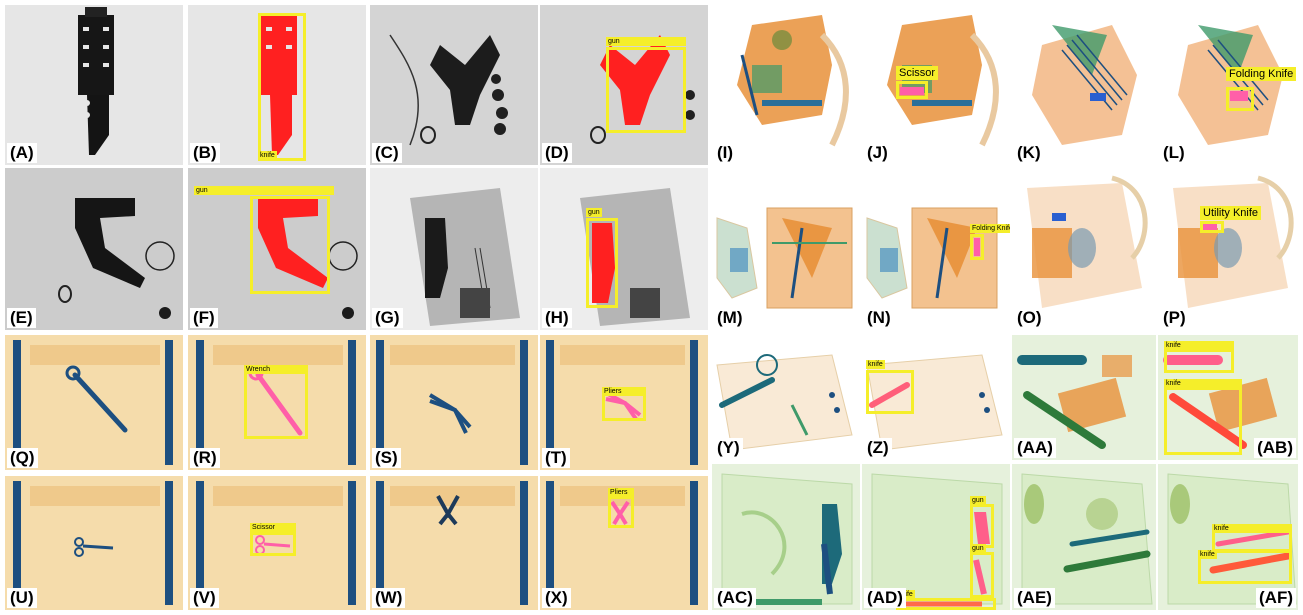 Image resolution: width=1303 pixels, height=615 pixels. I want to click on panel-label: (W), so click(389, 598).